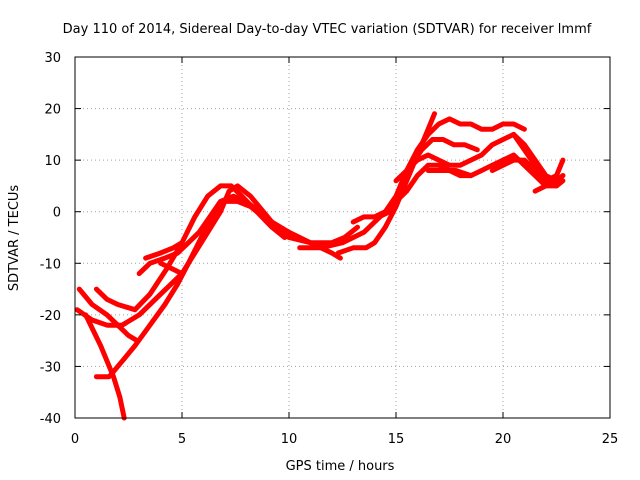 This screenshot has height=480, width=640. Describe the element at coordinates (610, 439) in the screenshot. I see `x-tick-label: 25` at that location.